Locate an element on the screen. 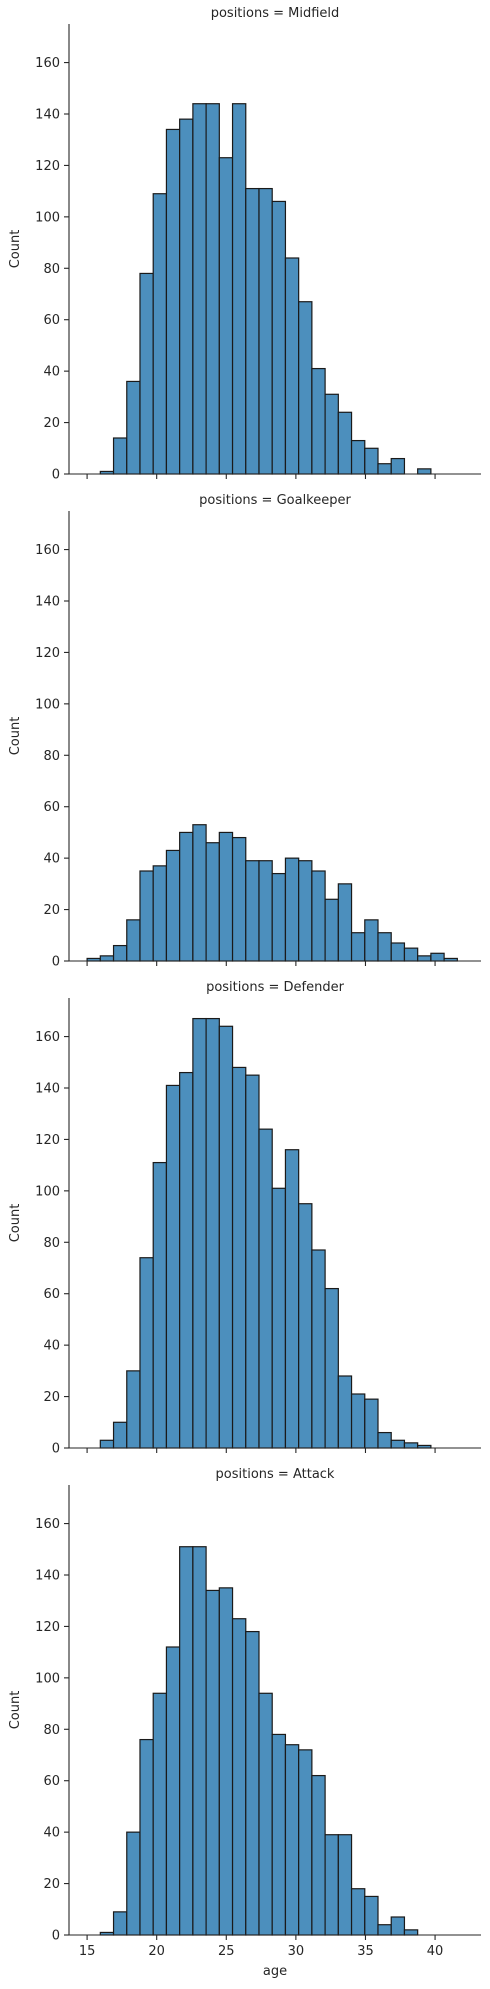  x-tick-label: 35 is located at coordinates (365, 1951).